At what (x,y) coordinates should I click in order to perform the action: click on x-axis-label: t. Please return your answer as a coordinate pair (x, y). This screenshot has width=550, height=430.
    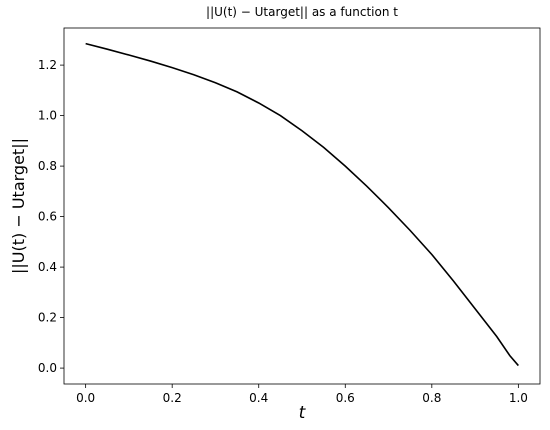
    Looking at the image, I should click on (303, 413).